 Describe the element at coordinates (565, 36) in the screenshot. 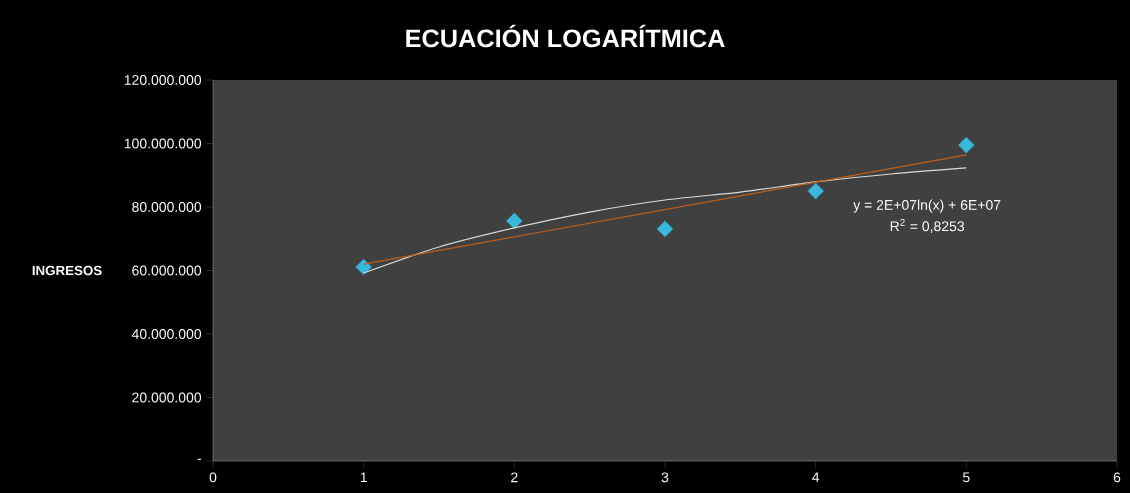

I see `chart-title: ECUACIÓN LOGARÍTMICA` at that location.